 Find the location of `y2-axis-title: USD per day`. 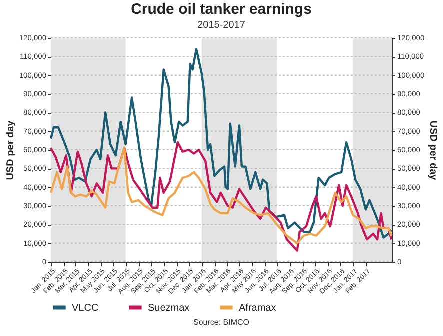

y2-axis-title: USD per day is located at coordinates (433, 150).